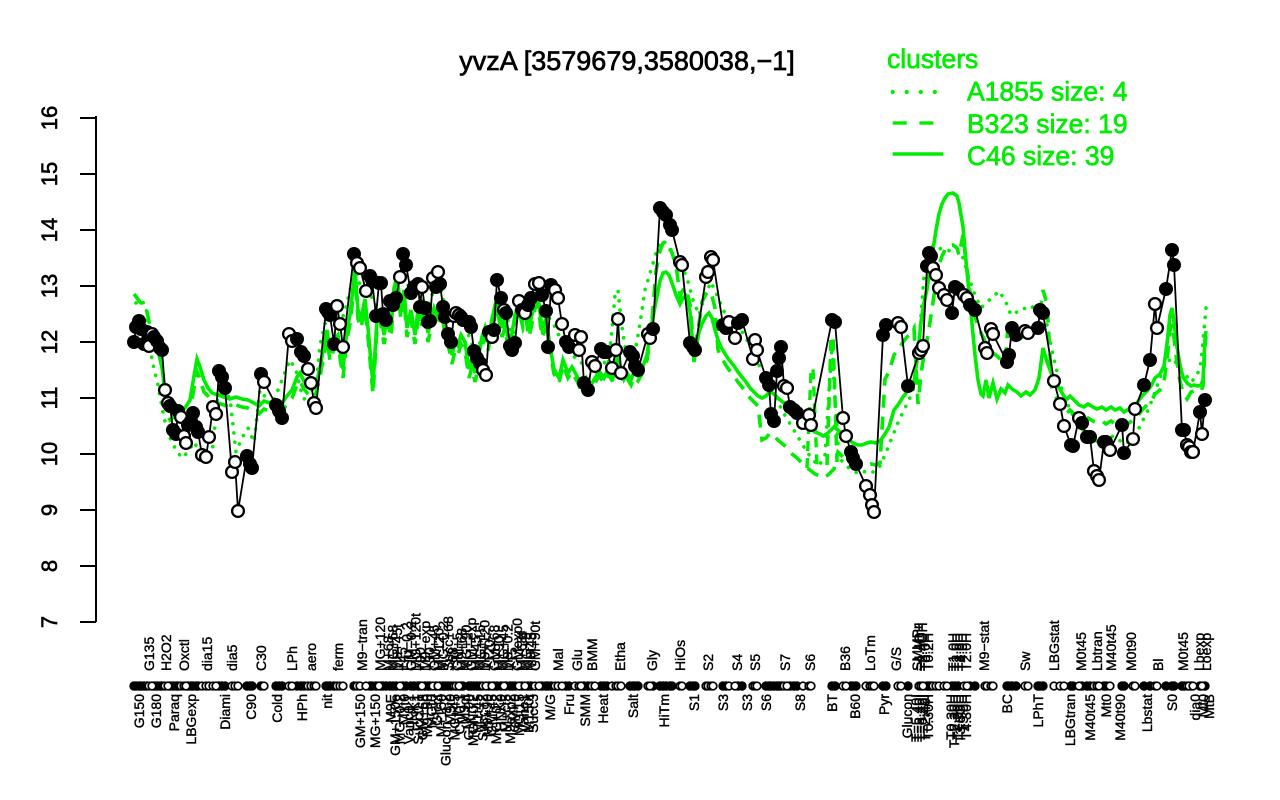  What do you see at coordinates (737, 662) in the screenshot?
I see `svg-text: S4` at bounding box center [737, 662].